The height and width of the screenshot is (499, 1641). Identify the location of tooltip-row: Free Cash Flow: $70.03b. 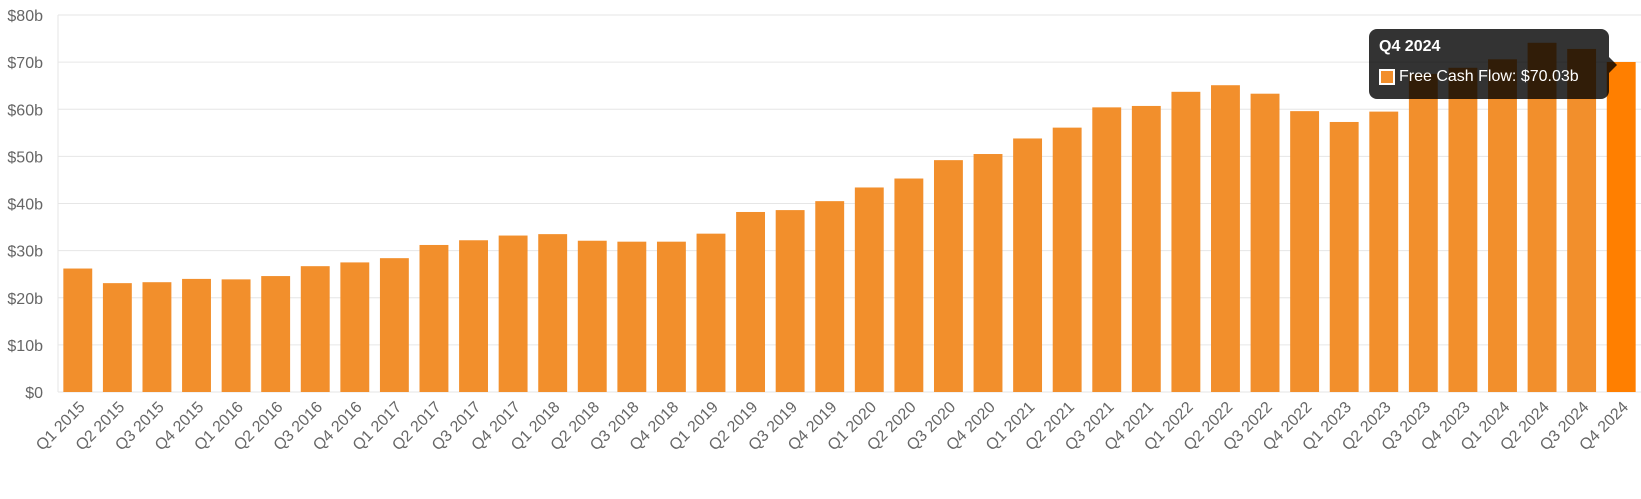
(1489, 77).